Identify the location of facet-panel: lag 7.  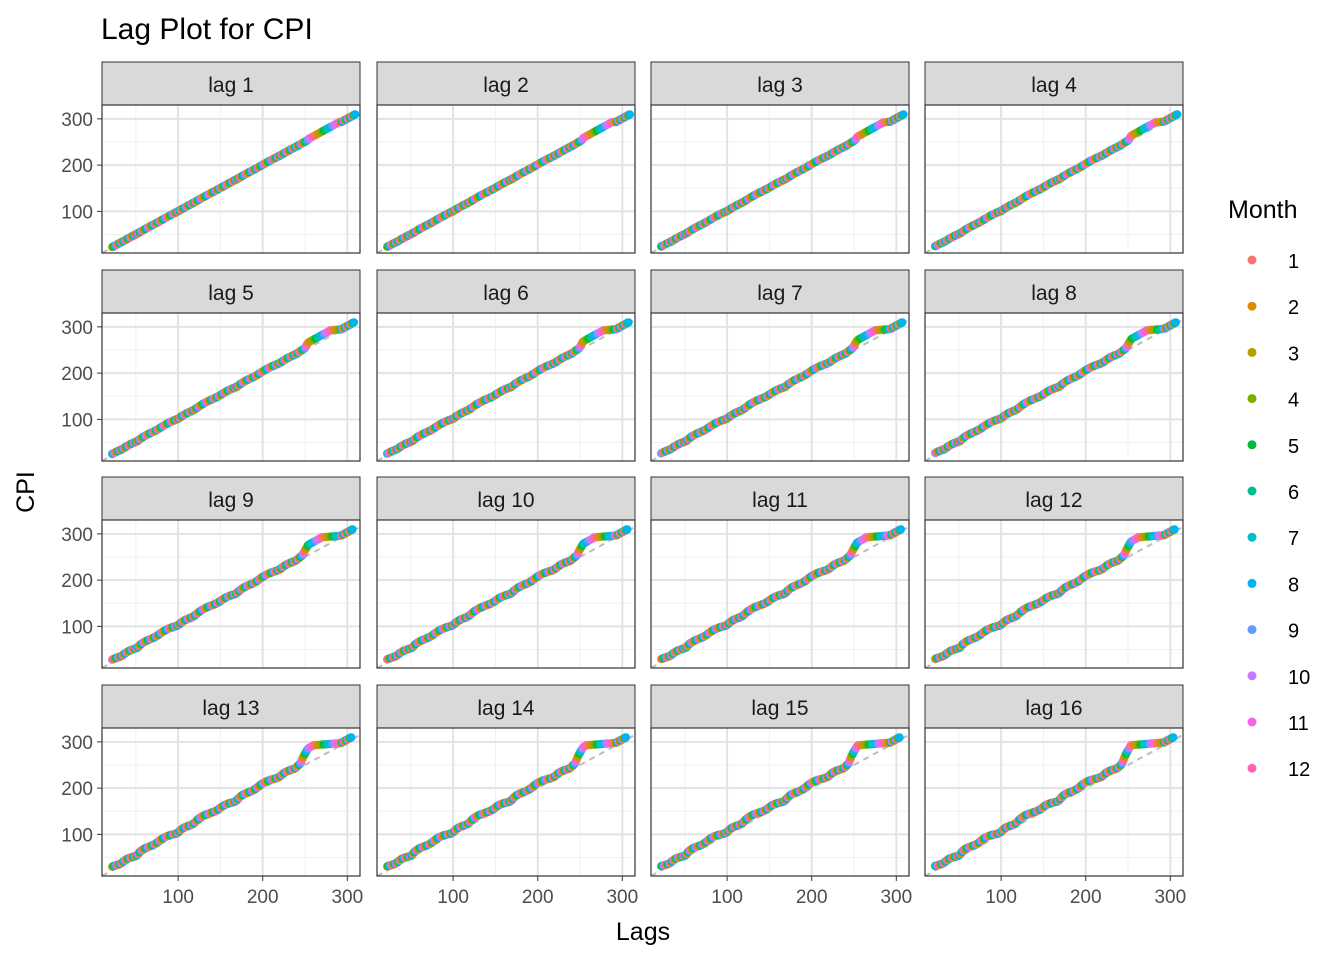
(780, 365).